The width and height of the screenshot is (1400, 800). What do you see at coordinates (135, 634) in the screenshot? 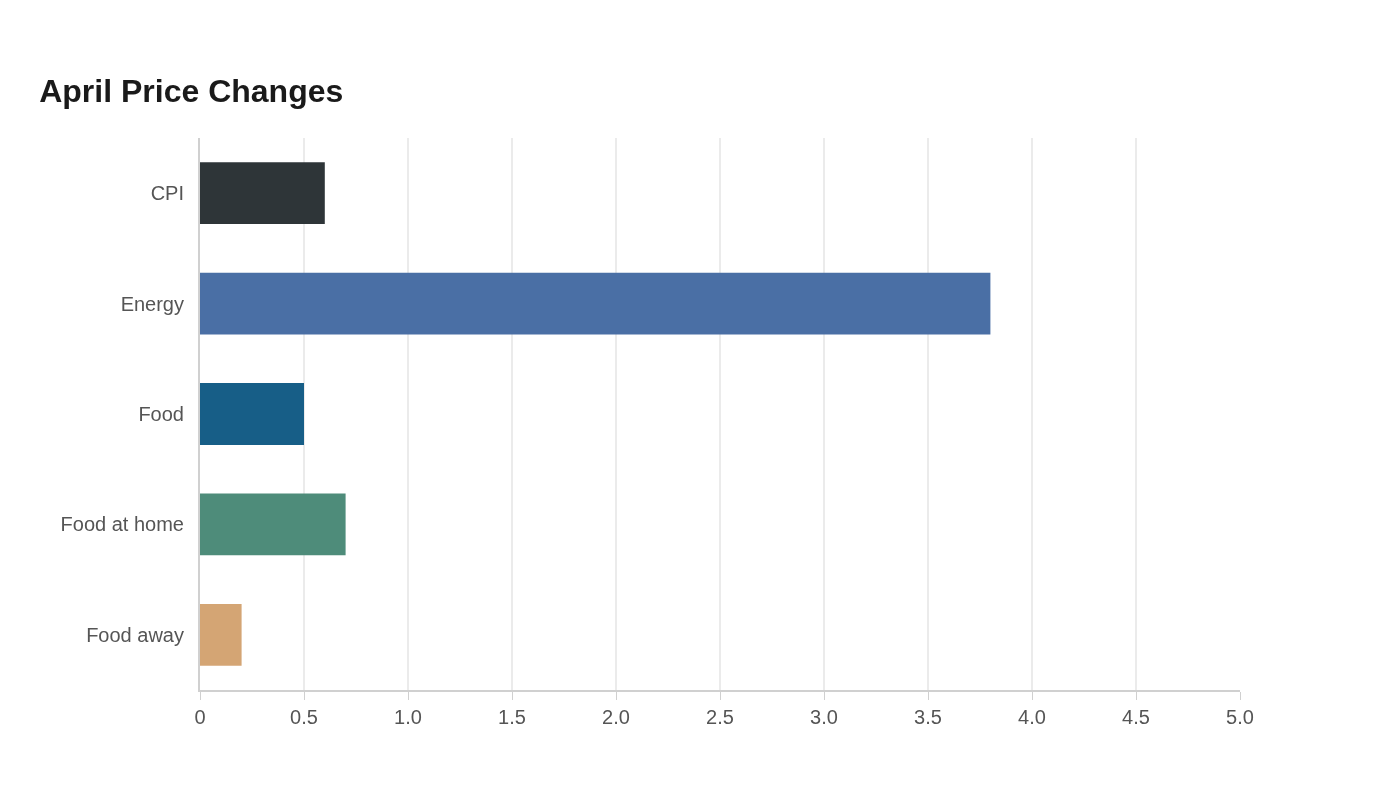
I see `y-tick-label: Food away` at bounding box center [135, 634].